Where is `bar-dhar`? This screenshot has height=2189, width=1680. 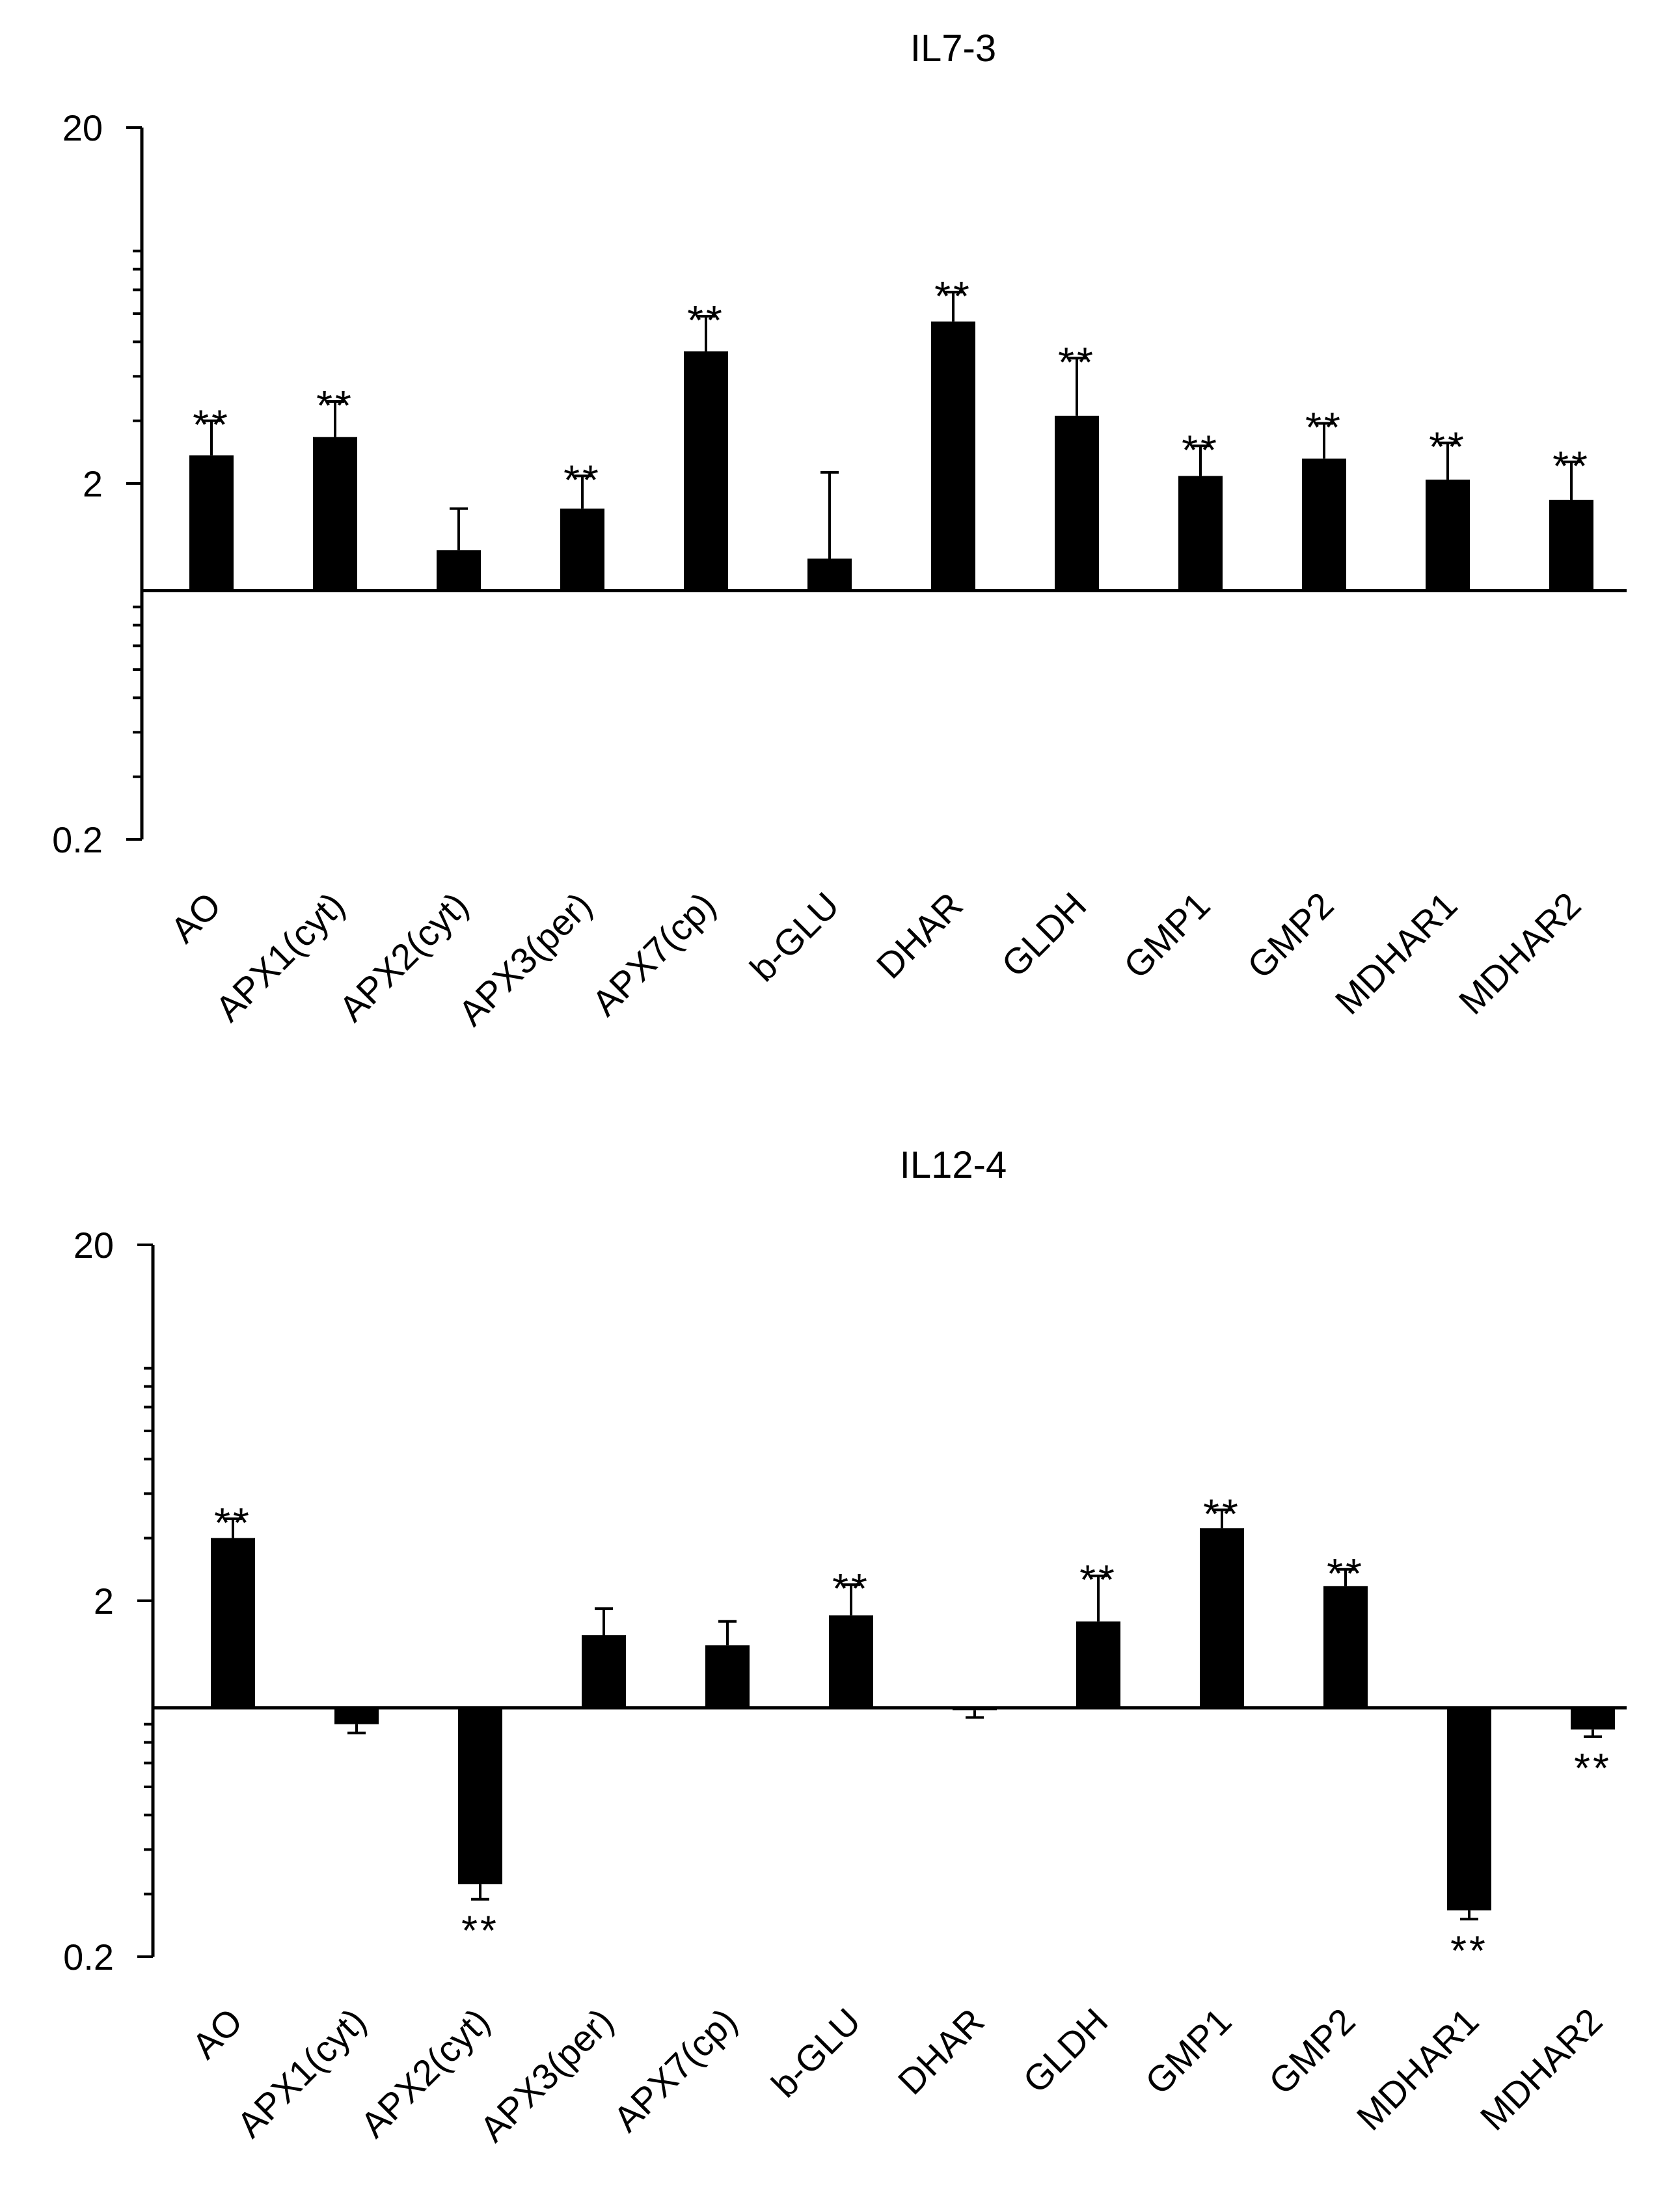 bar-dhar is located at coordinates (953, 456).